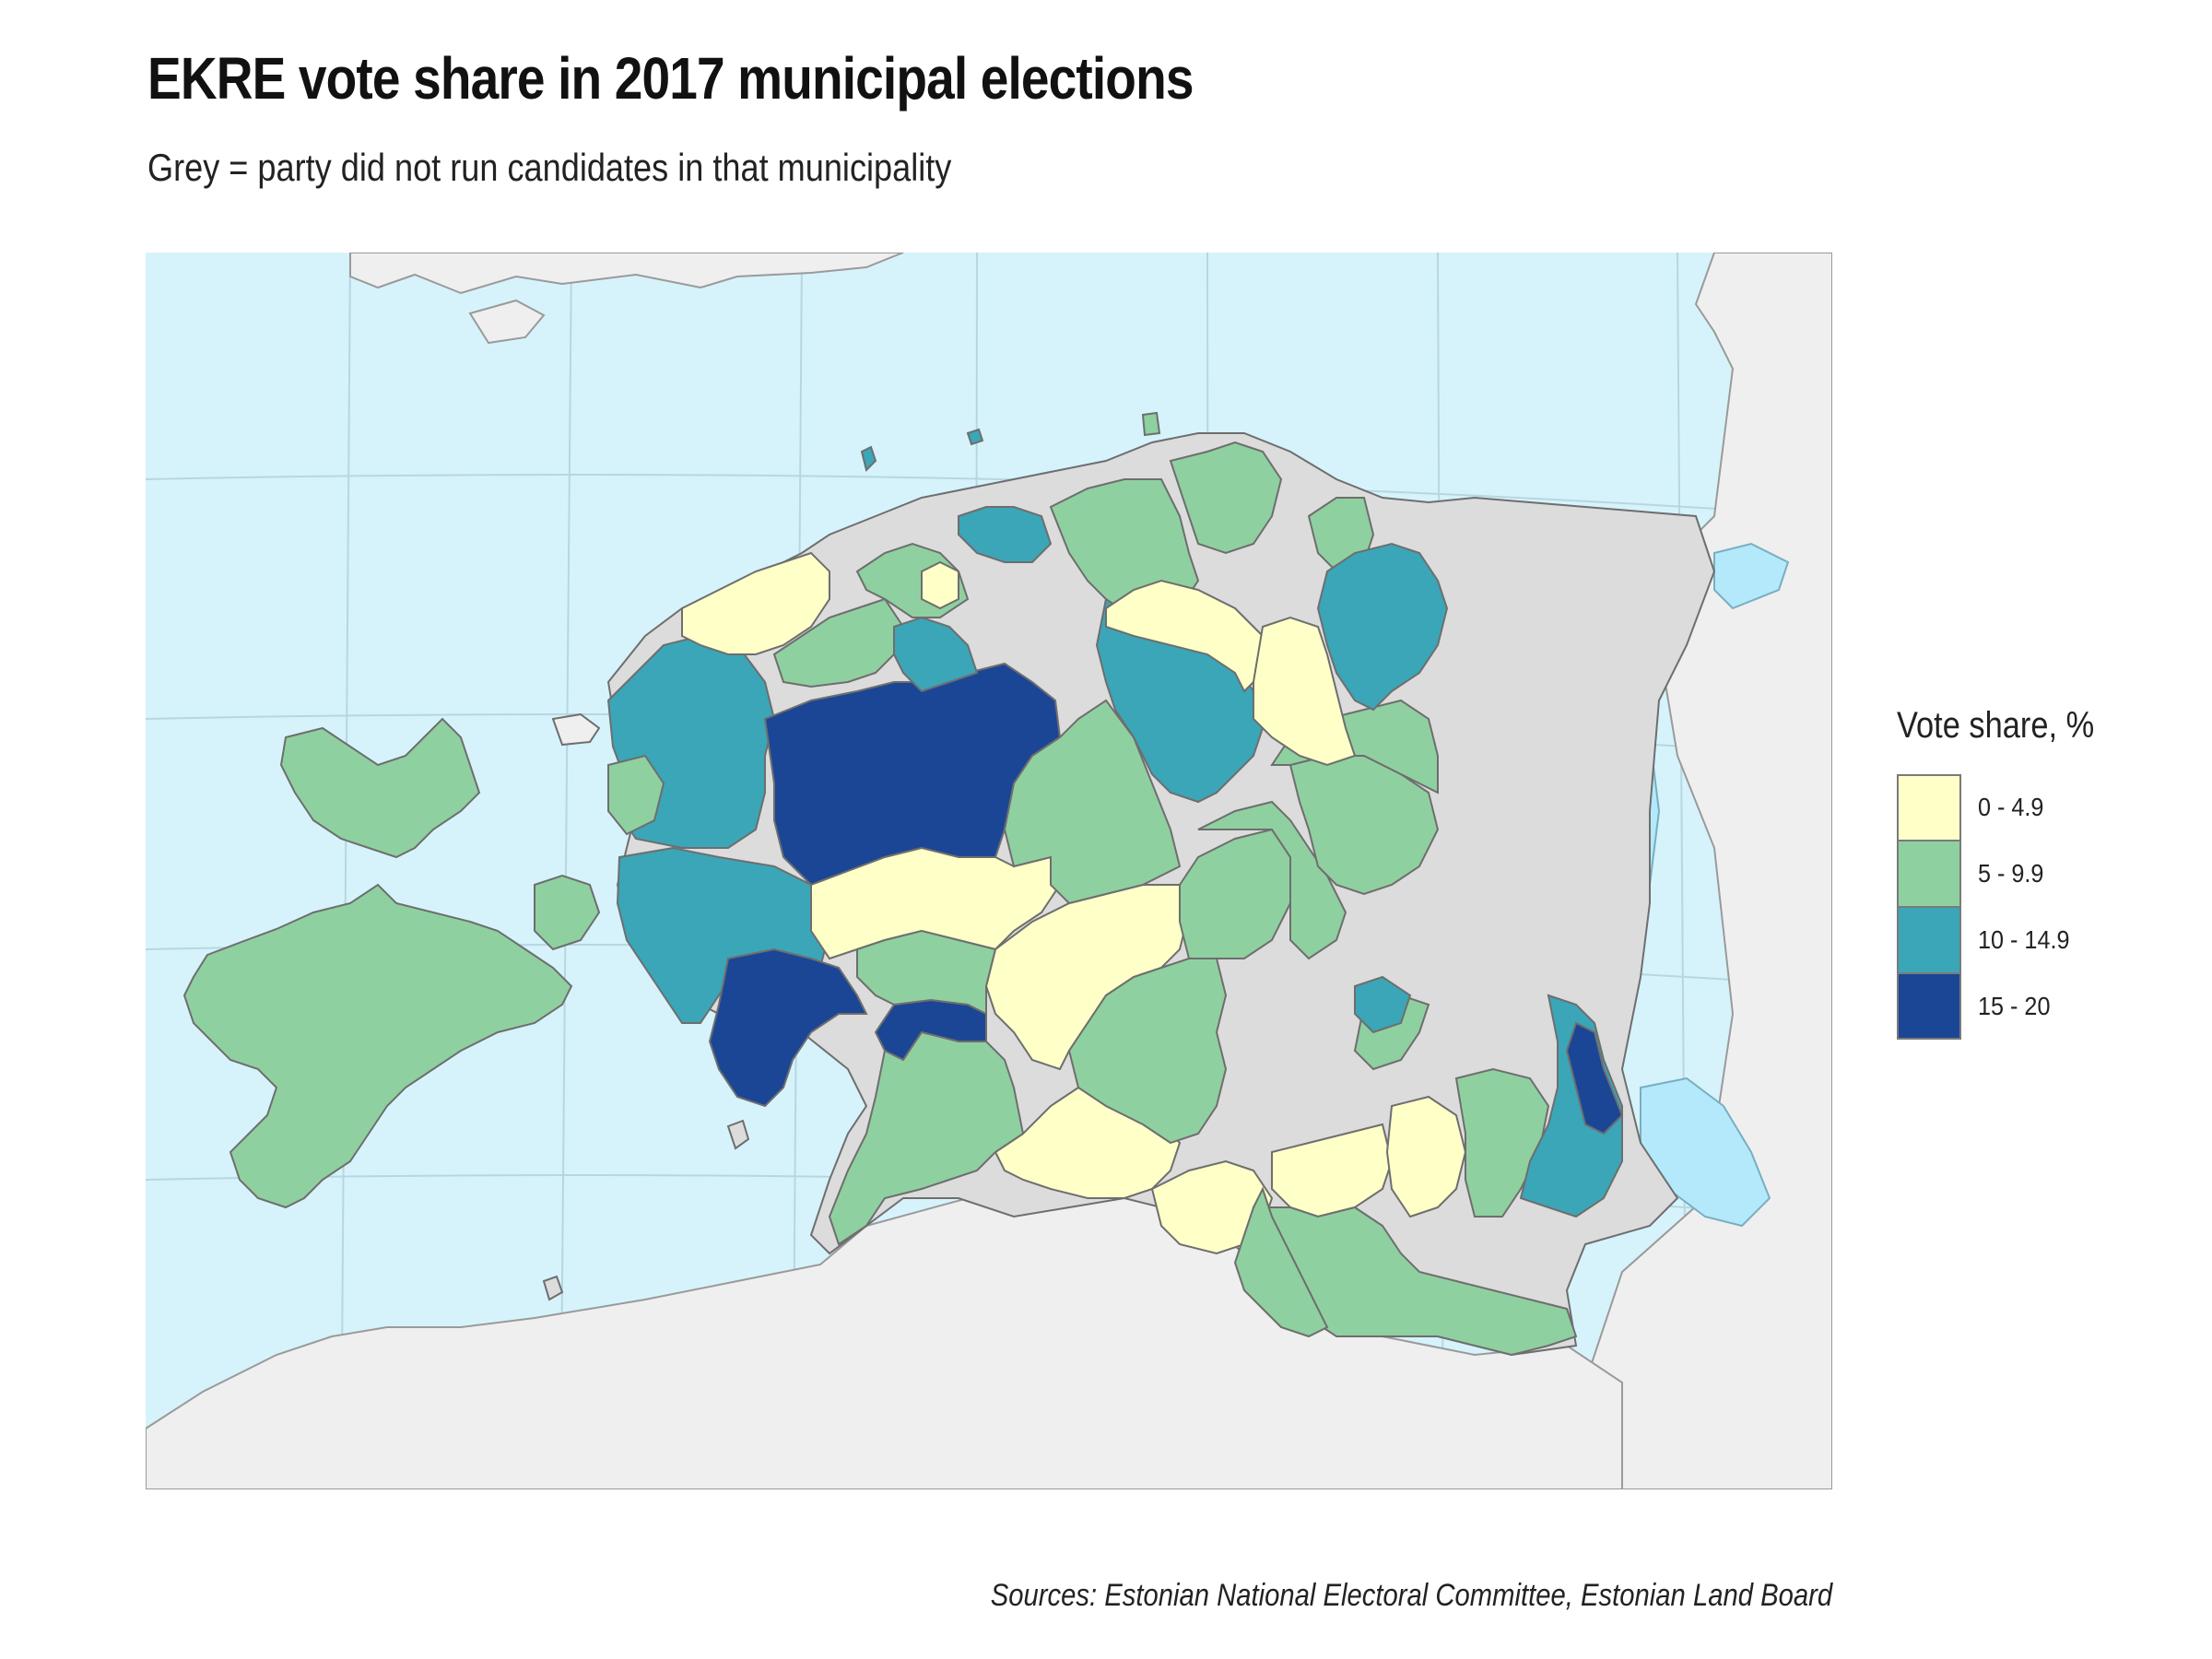 This screenshot has height=1659, width=2212. Describe the element at coordinates (636, 795) in the screenshot. I see `municipality-noarootsi` at that location.